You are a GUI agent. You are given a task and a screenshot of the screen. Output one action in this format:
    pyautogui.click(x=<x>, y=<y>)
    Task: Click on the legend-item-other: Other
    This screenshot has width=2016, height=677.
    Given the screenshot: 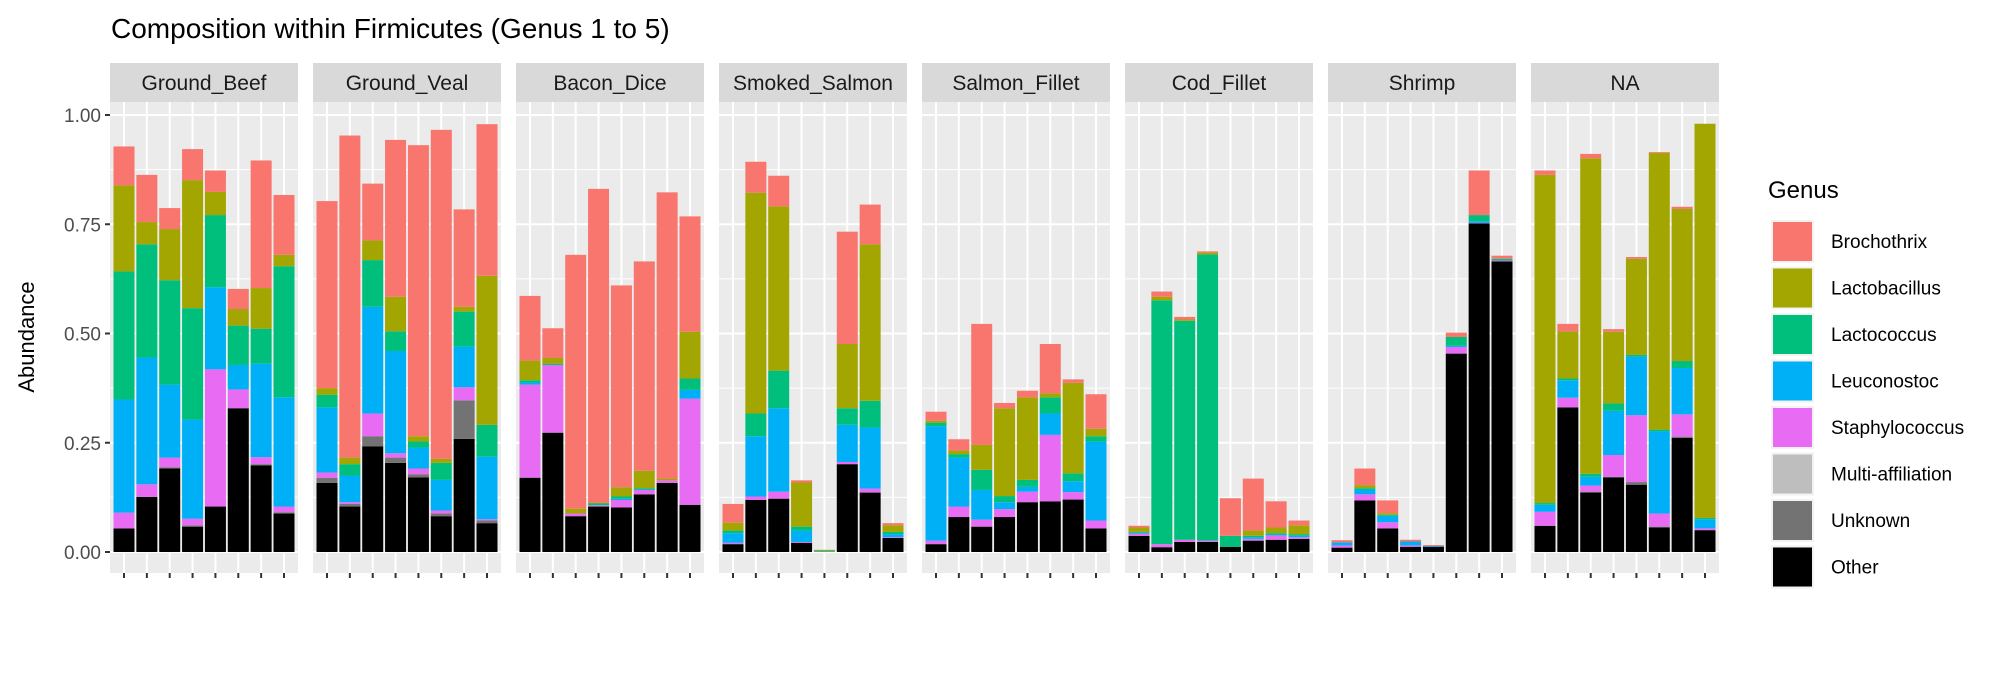 What is the action you would take?
    pyautogui.click(x=1825, y=567)
    